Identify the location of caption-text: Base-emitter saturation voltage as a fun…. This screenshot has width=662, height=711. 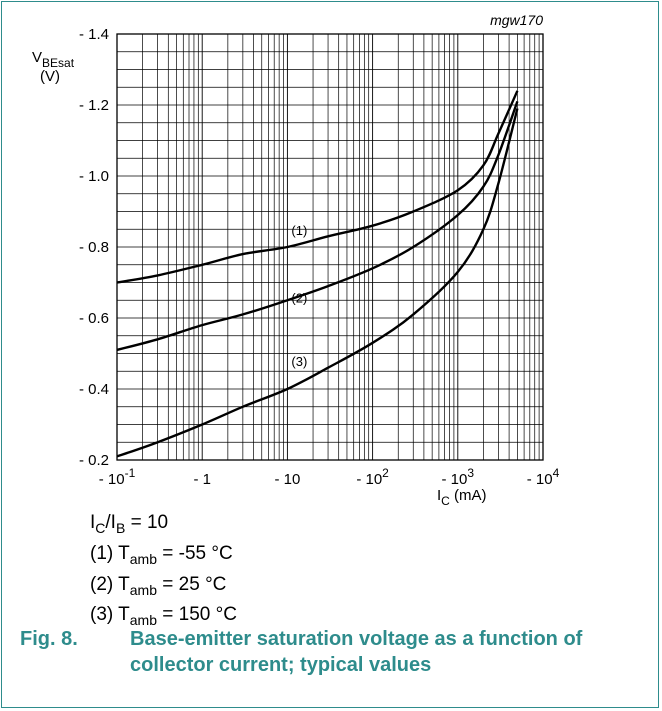
(356, 652).